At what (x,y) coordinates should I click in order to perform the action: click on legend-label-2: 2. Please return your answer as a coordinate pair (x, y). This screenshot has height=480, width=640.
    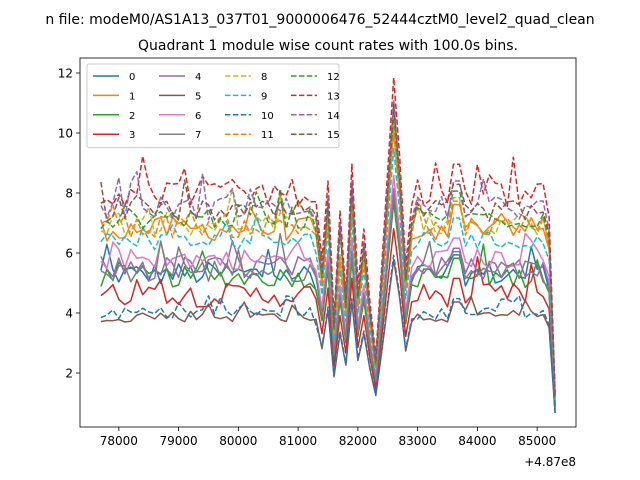
    Looking at the image, I should click on (132, 116).